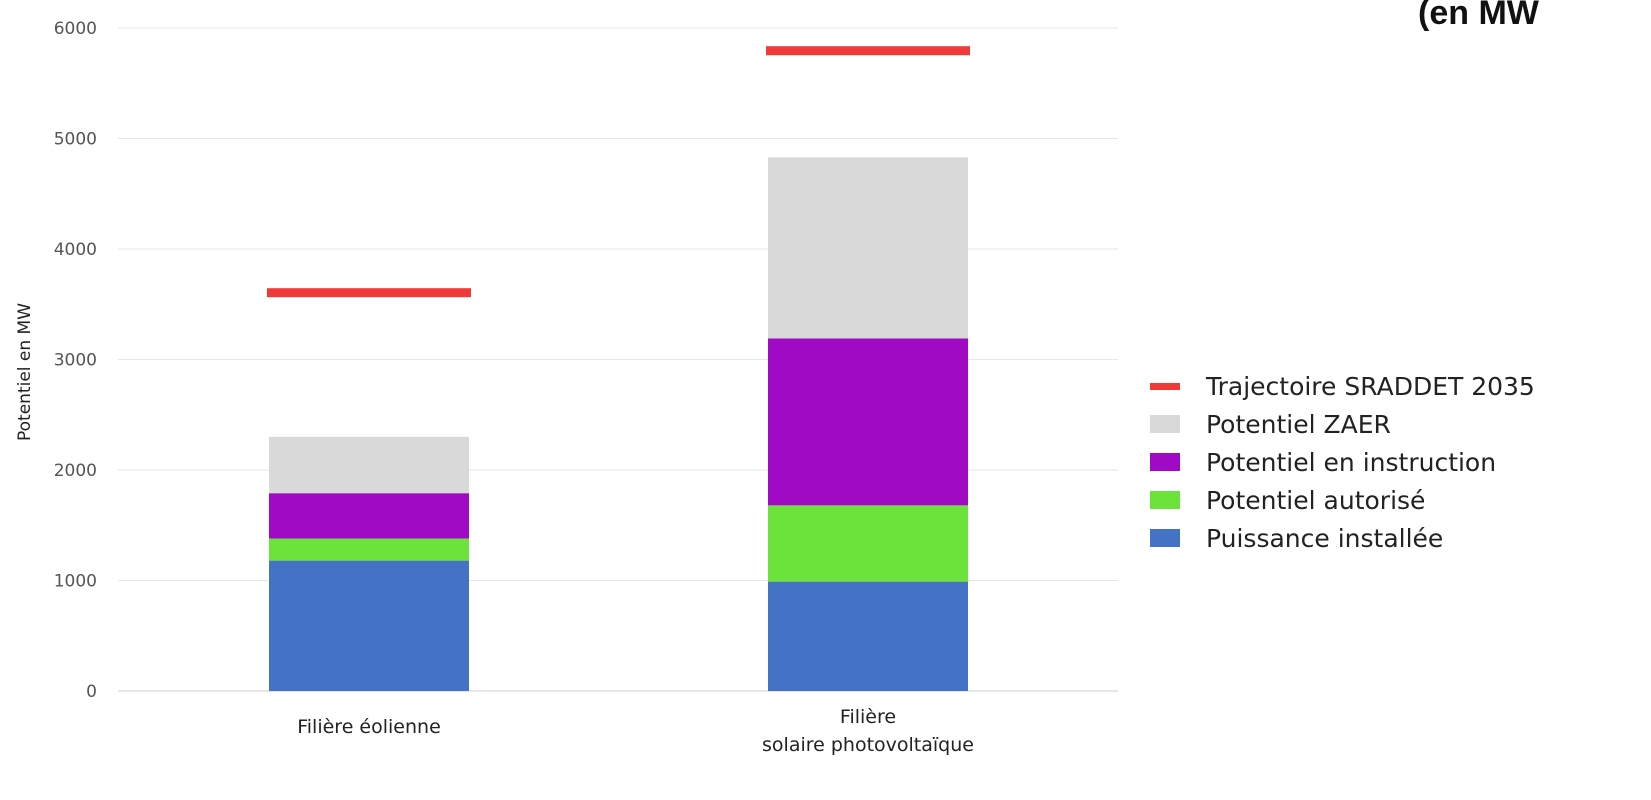  I want to click on y-tick-label: 5000, so click(75, 140).